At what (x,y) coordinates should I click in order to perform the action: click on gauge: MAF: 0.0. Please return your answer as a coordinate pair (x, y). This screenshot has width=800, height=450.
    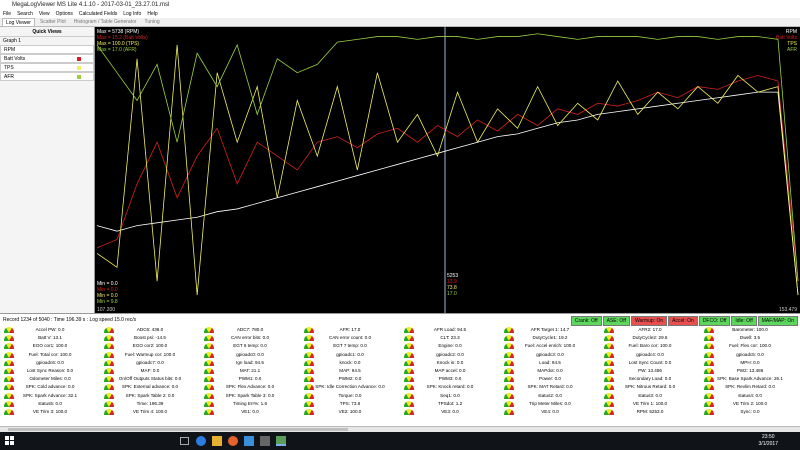
    Looking at the image, I should click on (150, 371).